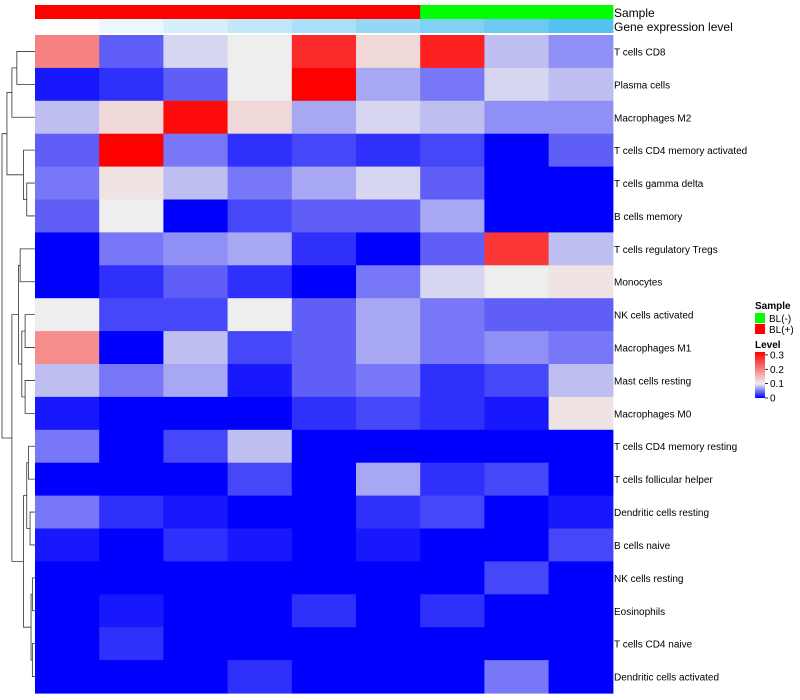  What do you see at coordinates (653, 414) in the screenshot?
I see `row-label: Macrophages M0` at bounding box center [653, 414].